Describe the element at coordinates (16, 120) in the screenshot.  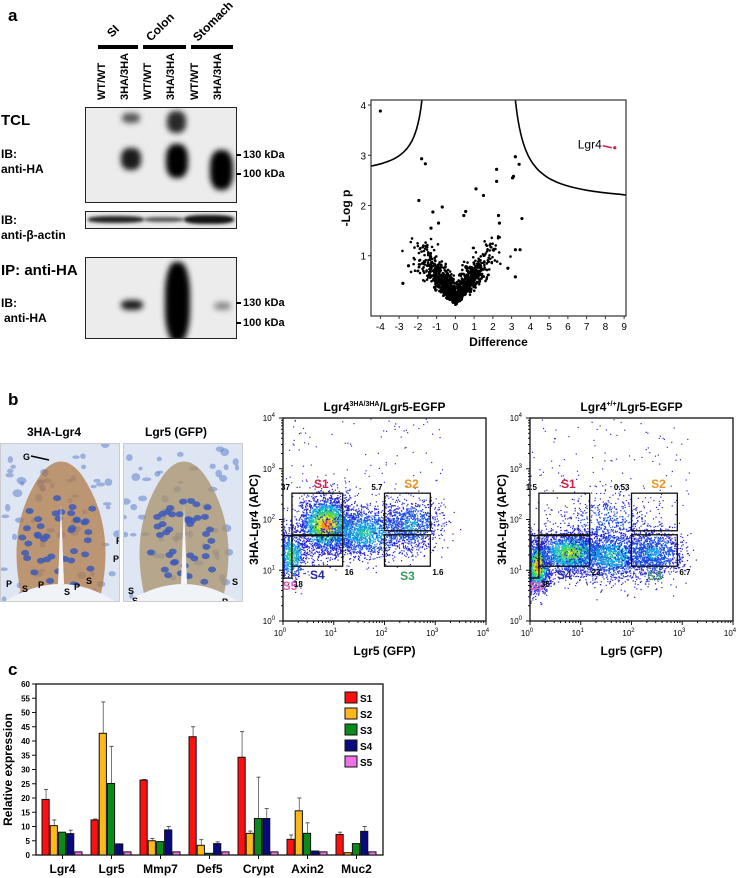
I see `blot-title-tcl: TCL` at that location.